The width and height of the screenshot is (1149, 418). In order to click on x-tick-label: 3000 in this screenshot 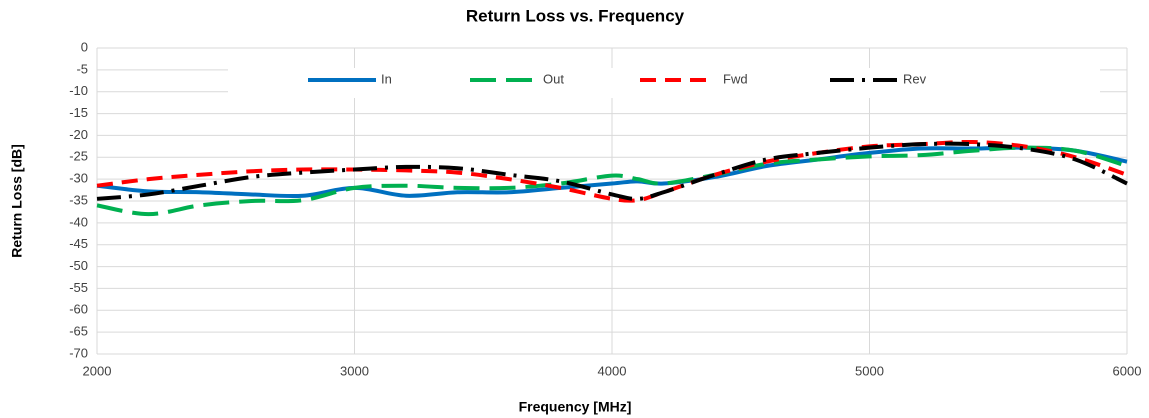, I will do `click(354, 370)`.